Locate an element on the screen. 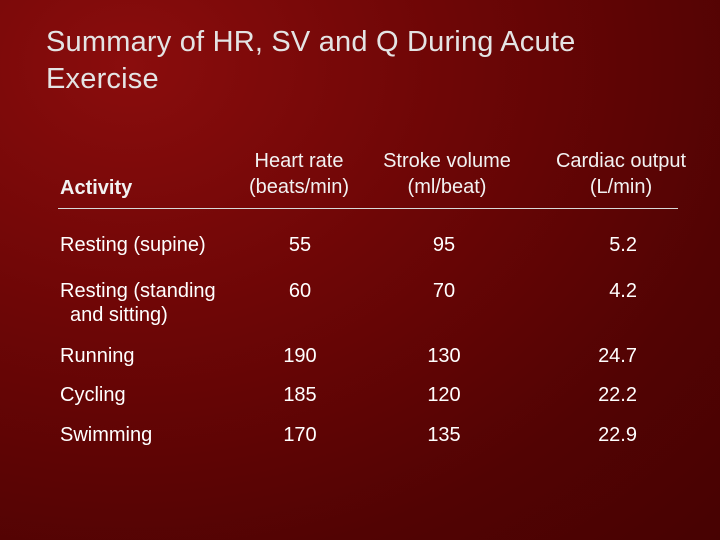 This screenshot has width=720, height=540. header-stroke-volume-label: Stroke volume is located at coordinates (447, 161).